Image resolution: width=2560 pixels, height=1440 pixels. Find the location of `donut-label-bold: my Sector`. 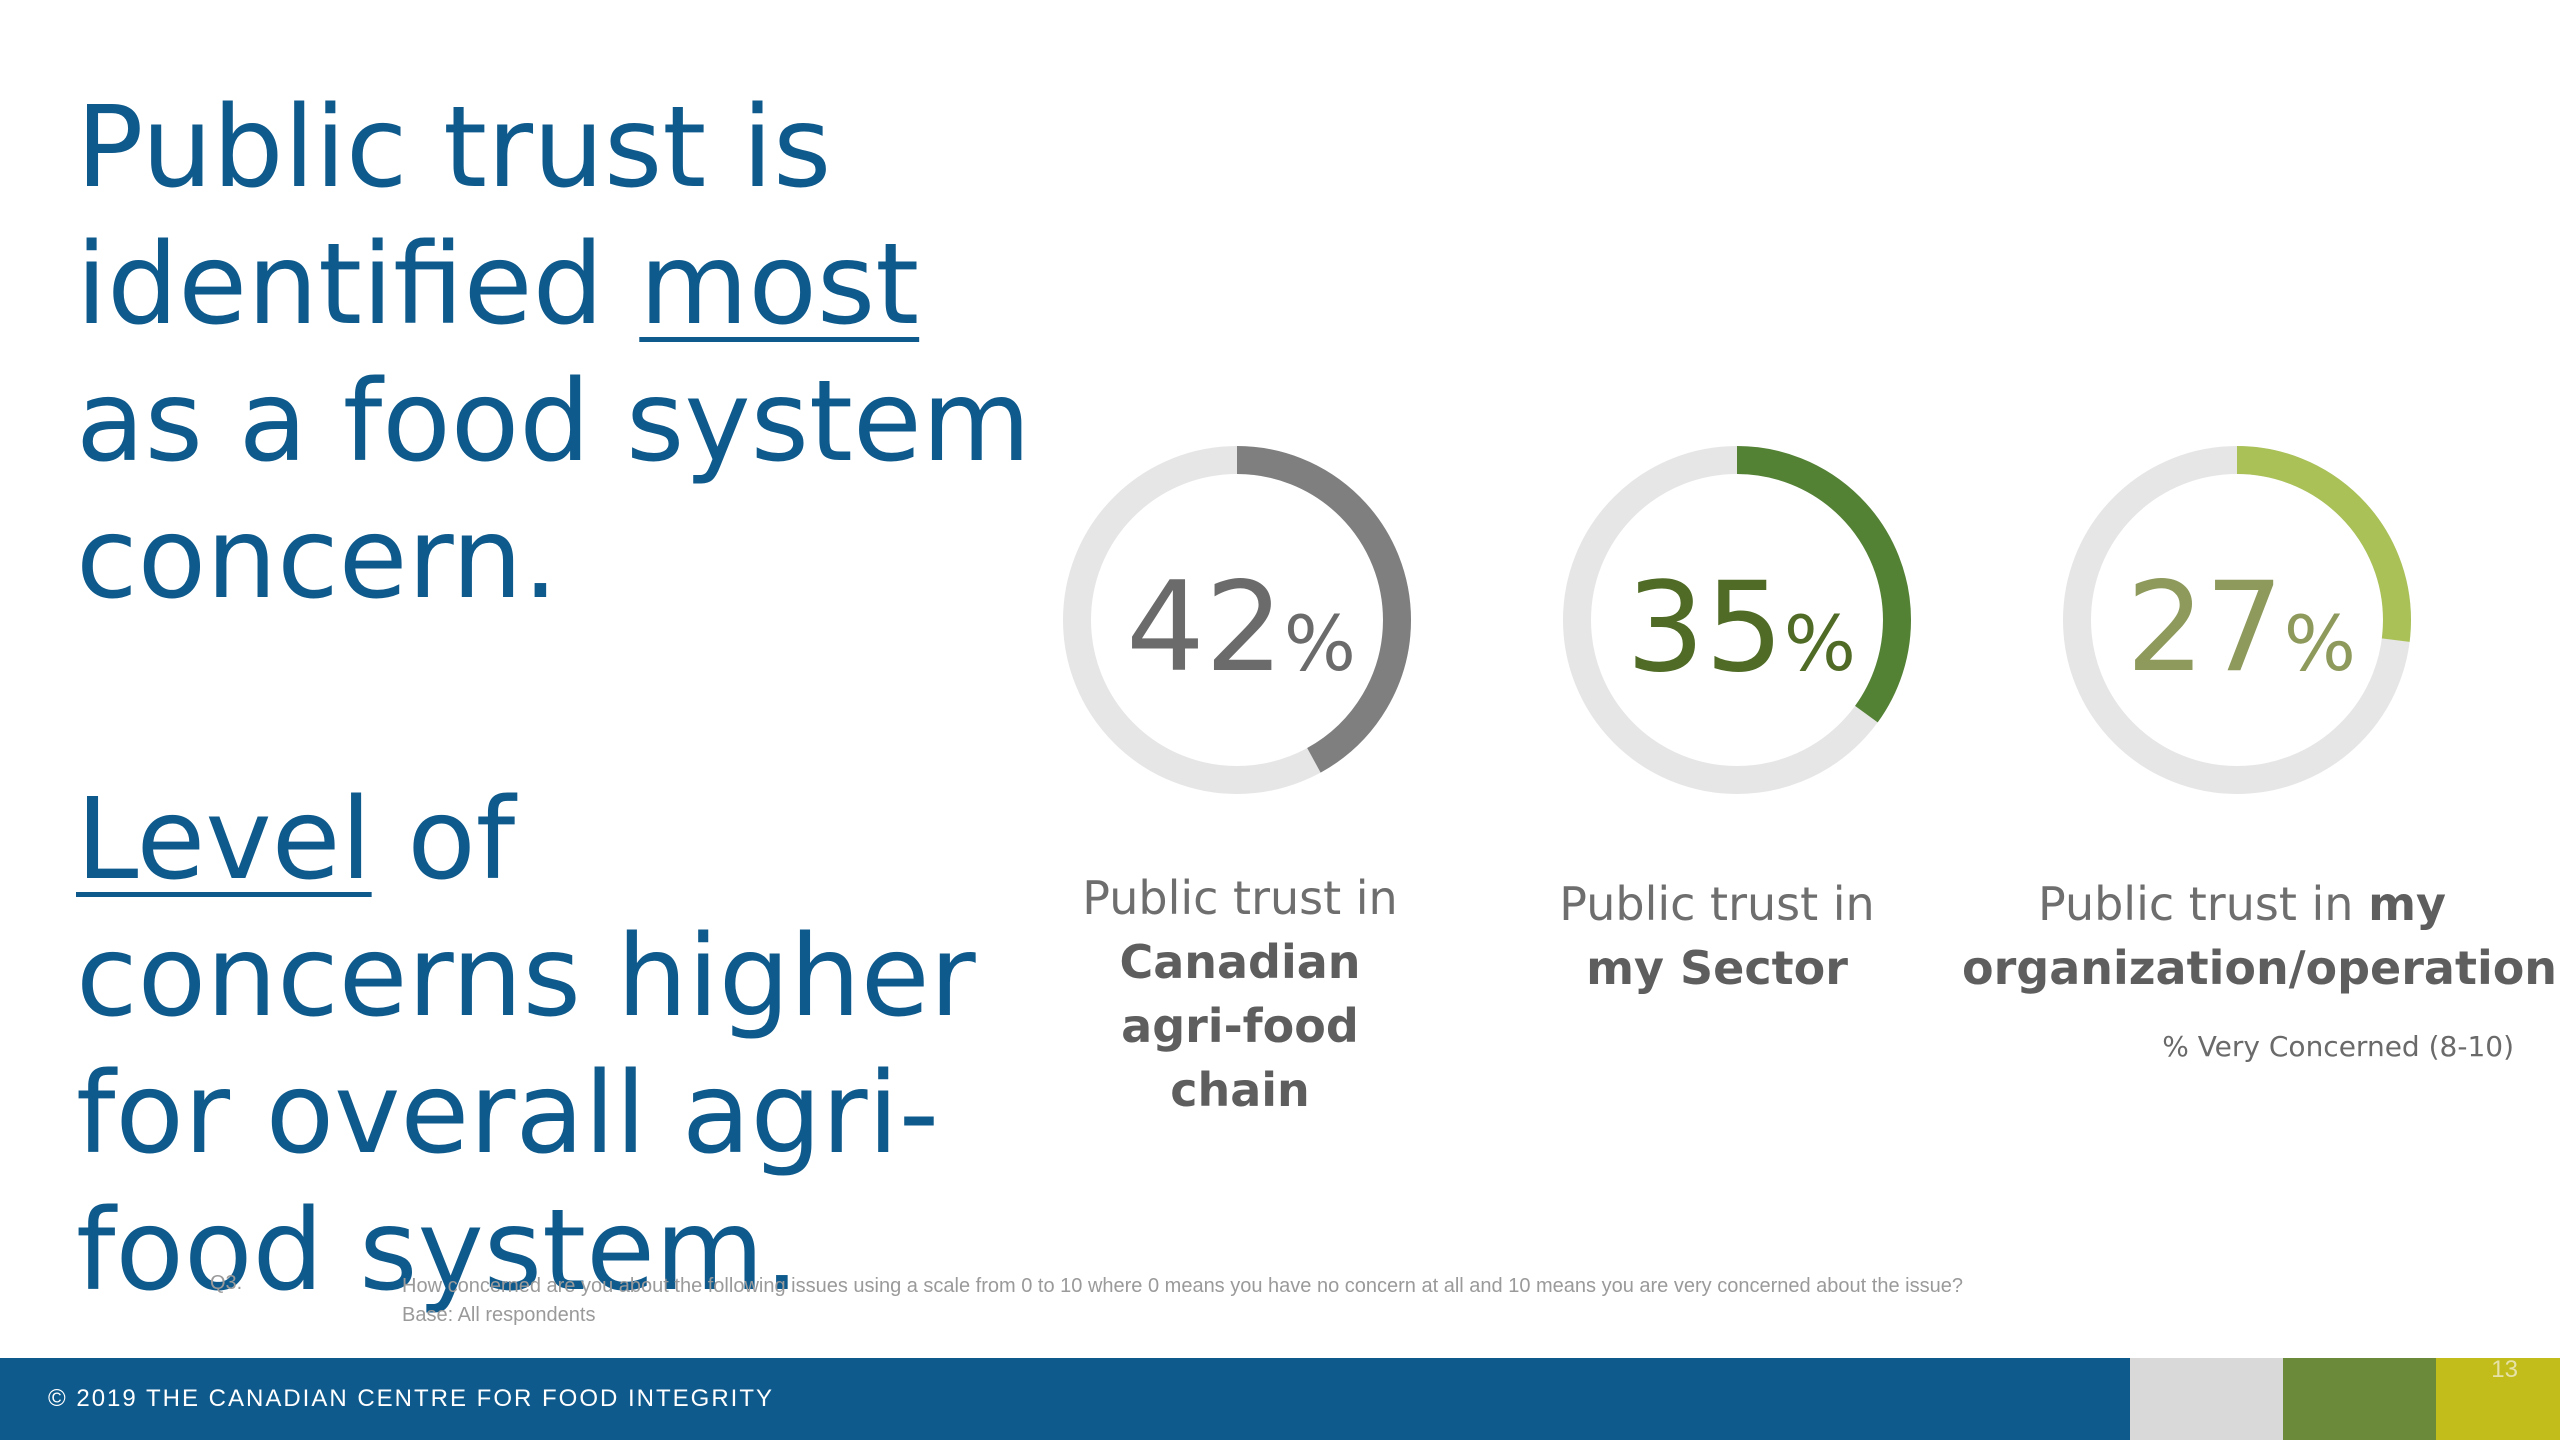

donut-label-bold: my Sector is located at coordinates (1717, 968).